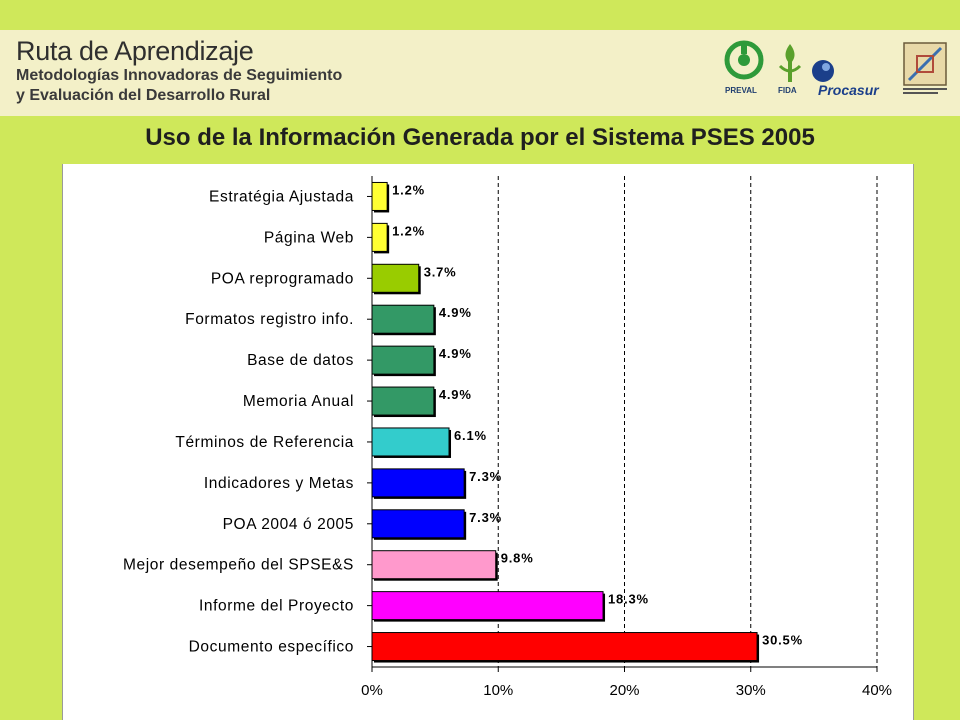 The height and width of the screenshot is (720, 960). Describe the element at coordinates (179, 75) in the screenshot. I see `brand-subtitle-line1: Metodologías Innovadoras de Seguimiento` at that location.